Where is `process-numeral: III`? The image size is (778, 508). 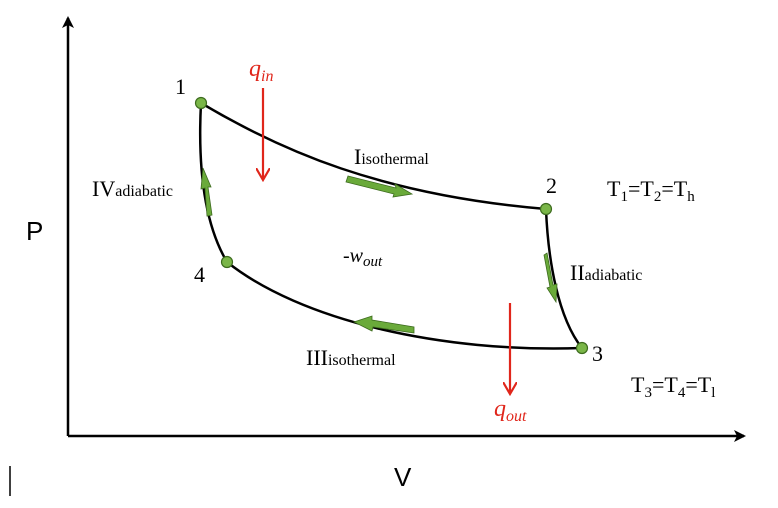
process-numeral: III is located at coordinates (317, 357).